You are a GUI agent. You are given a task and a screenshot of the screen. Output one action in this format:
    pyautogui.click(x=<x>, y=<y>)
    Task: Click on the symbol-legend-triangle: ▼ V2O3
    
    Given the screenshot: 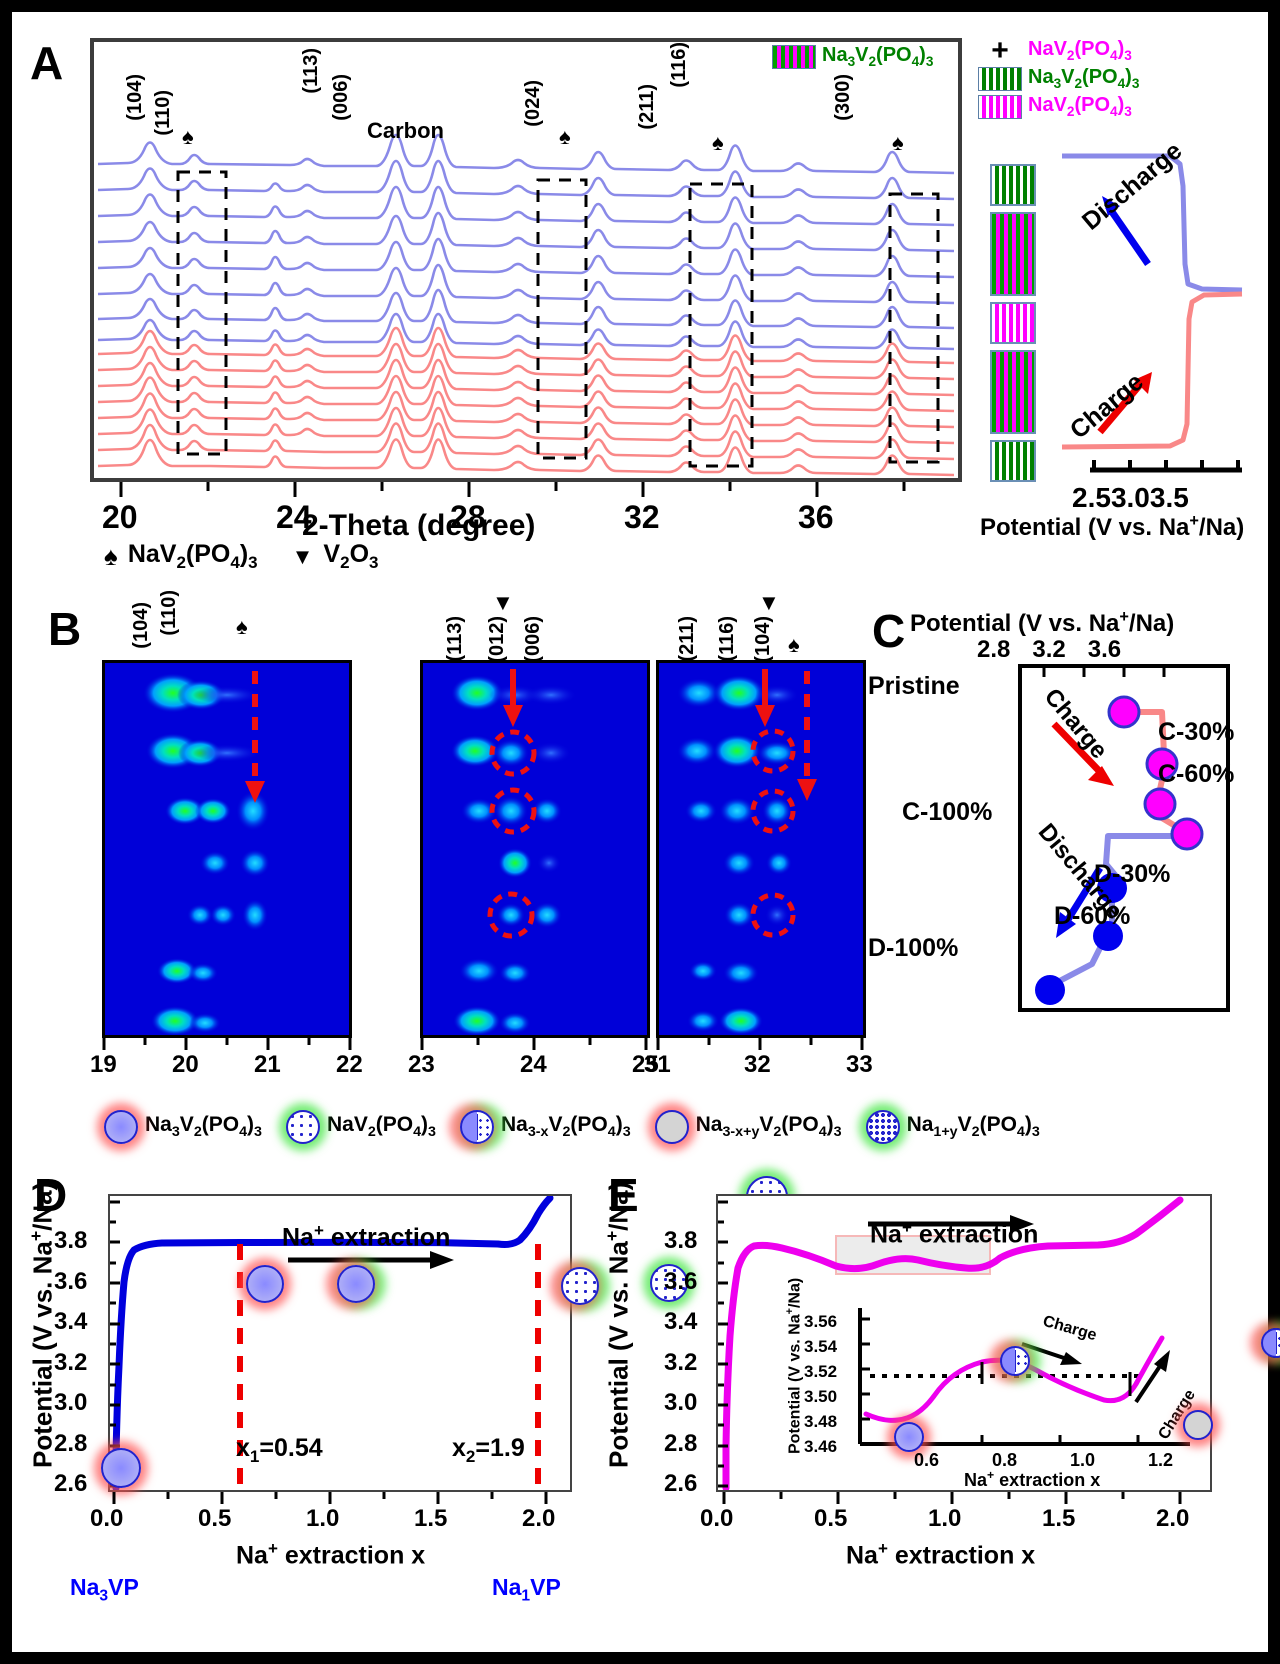 What is the action you would take?
    pyautogui.click(x=335, y=556)
    